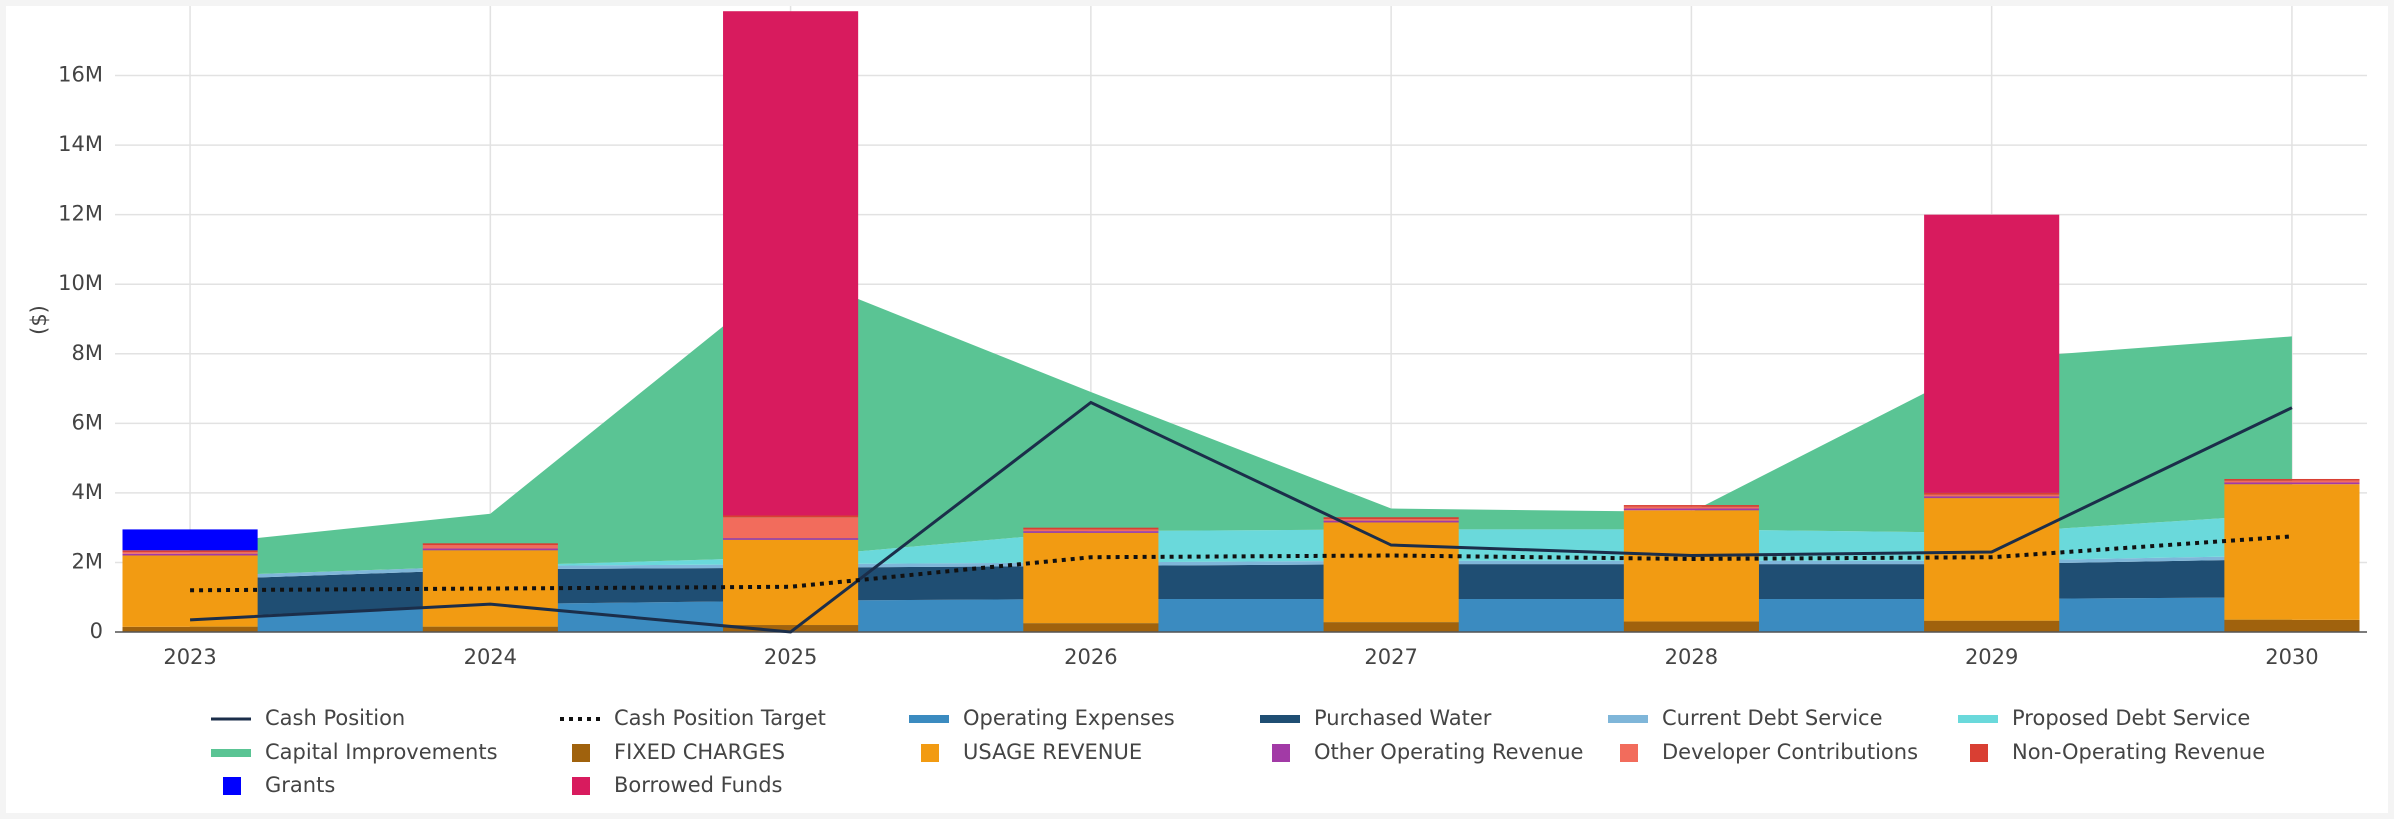  What do you see at coordinates (1403, 718) in the screenshot?
I see `legend-label: Purchased Water` at bounding box center [1403, 718].